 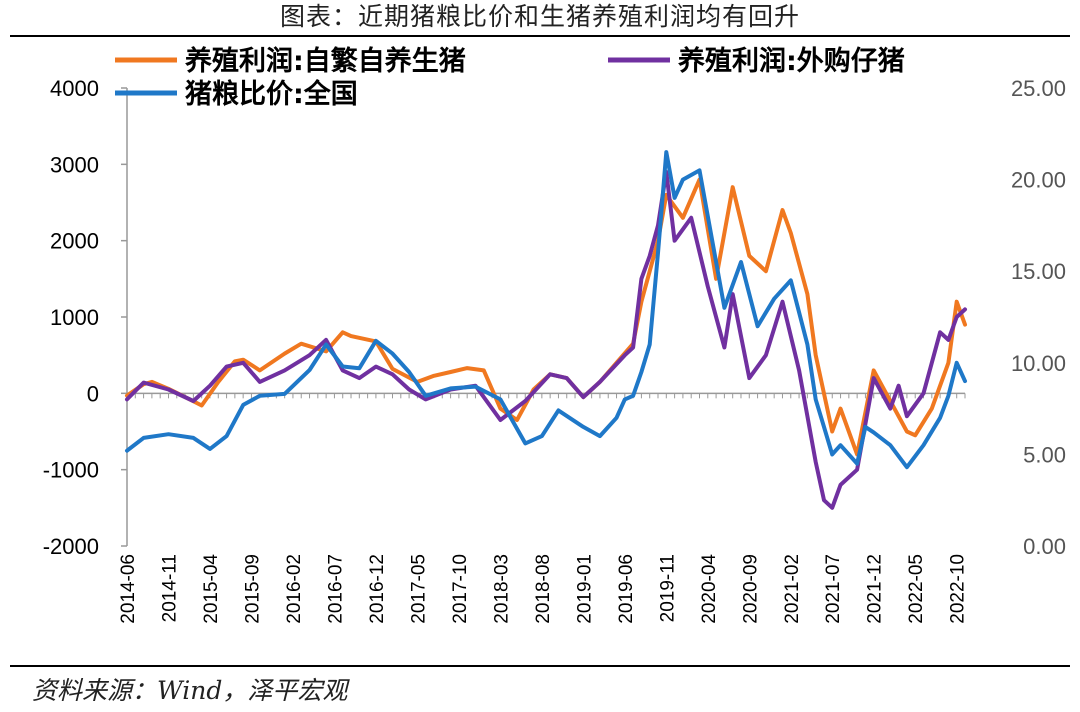 I want to click on x-tick-label: 2020-09, so click(x=750, y=589).